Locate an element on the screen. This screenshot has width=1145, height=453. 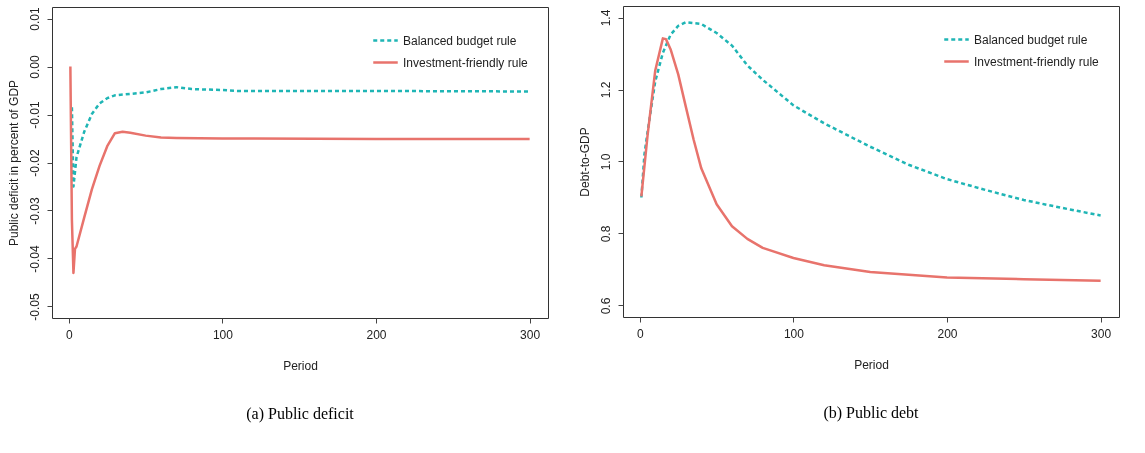
y-tick-label: 1.4 is located at coordinates (605, 18).